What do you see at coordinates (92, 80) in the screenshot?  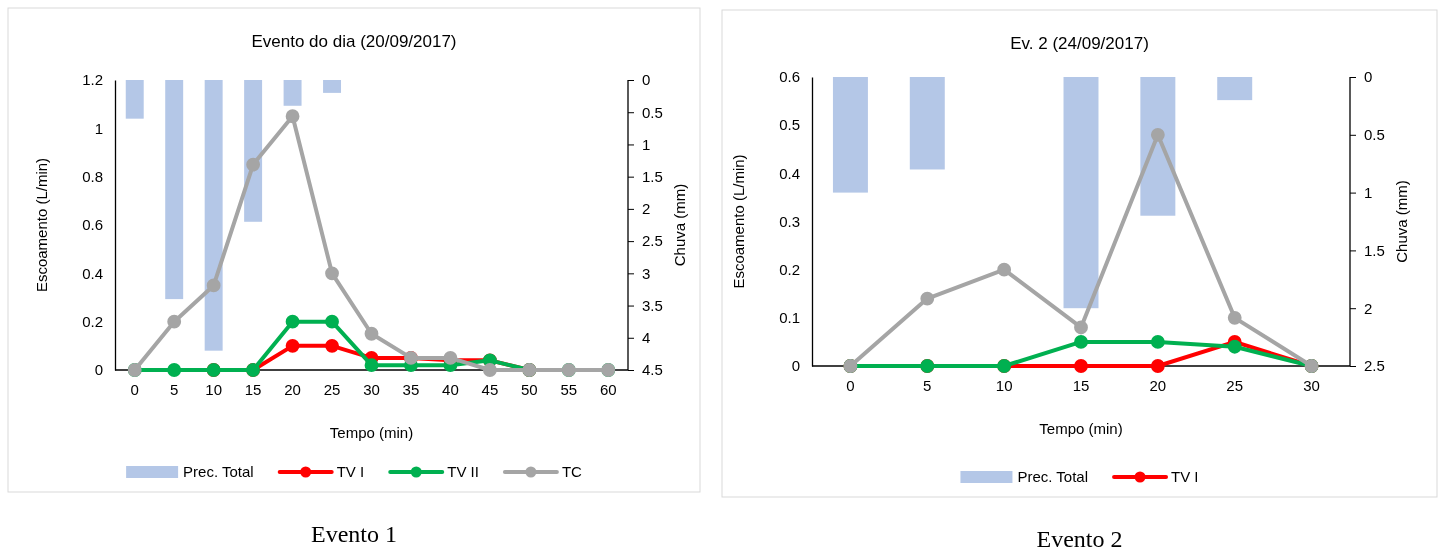 I see `y-tick-label: 1.2` at bounding box center [92, 80].